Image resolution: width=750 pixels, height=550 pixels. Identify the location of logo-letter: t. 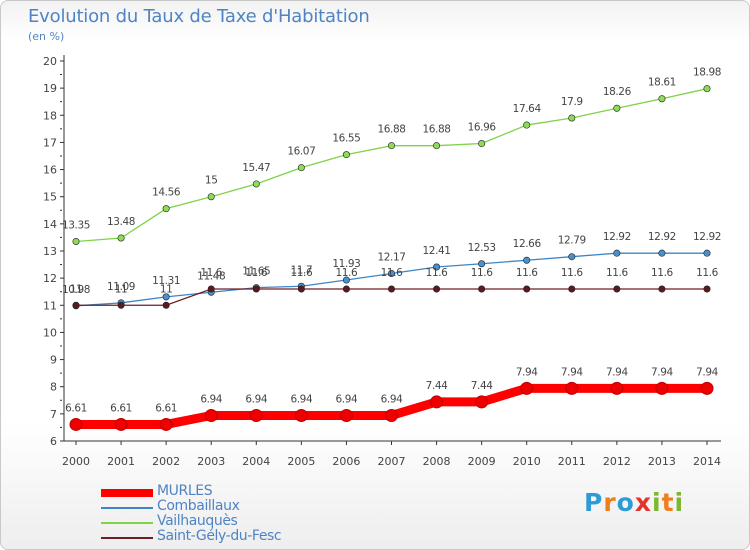
(668, 502).